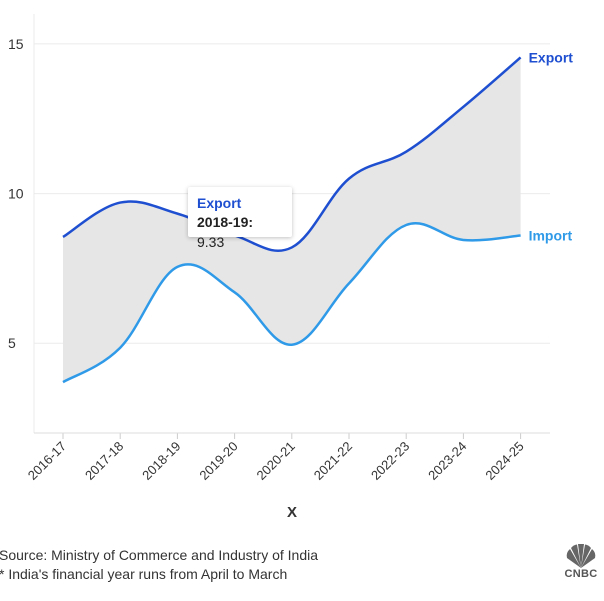 This screenshot has width=604, height=601. What do you see at coordinates (504, 461) in the screenshot?
I see `x-tick-label: 2024-25` at bounding box center [504, 461].